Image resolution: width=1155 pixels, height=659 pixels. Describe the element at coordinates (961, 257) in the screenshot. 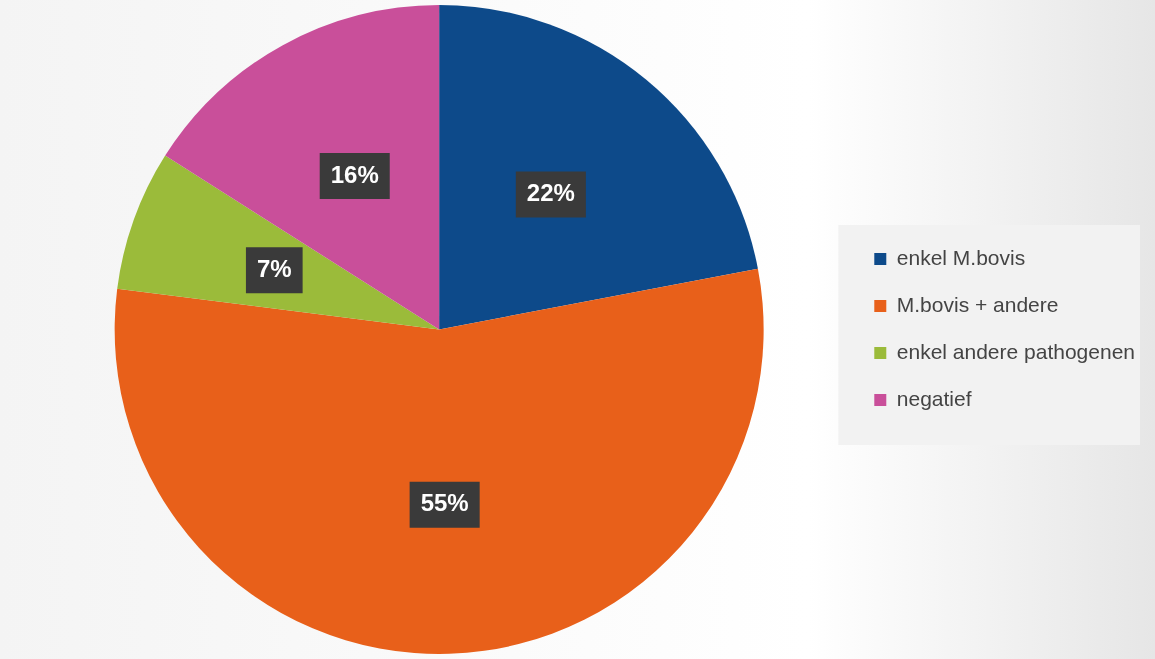

I see `legend-label: enkel M.bovis` at that location.